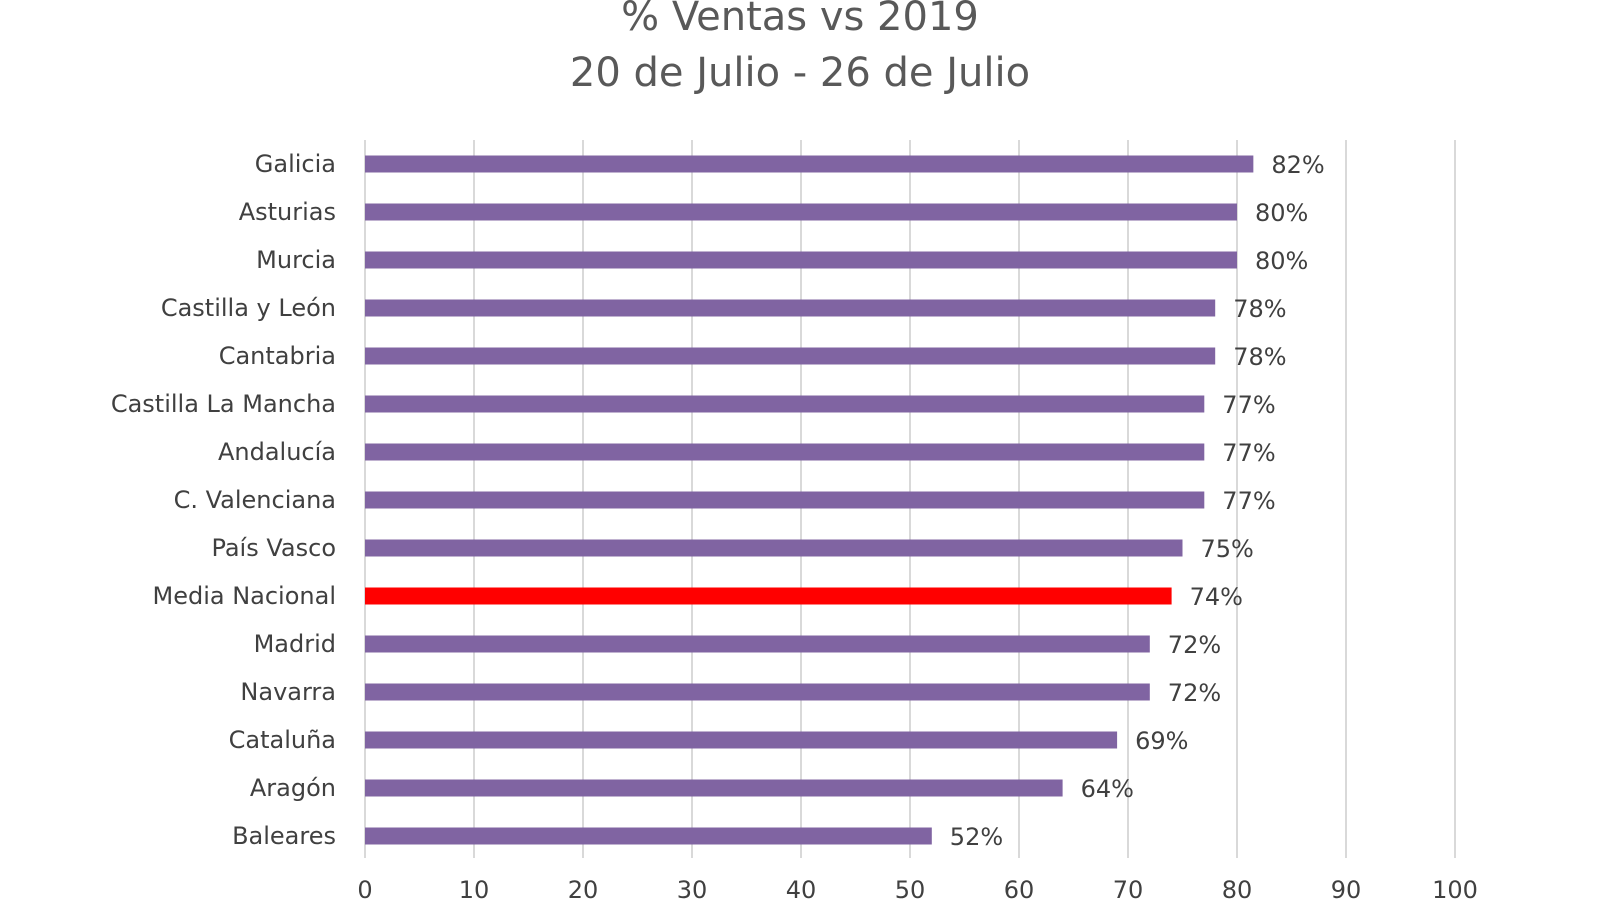  I want to click on data-label: 75%, so click(1227, 549).